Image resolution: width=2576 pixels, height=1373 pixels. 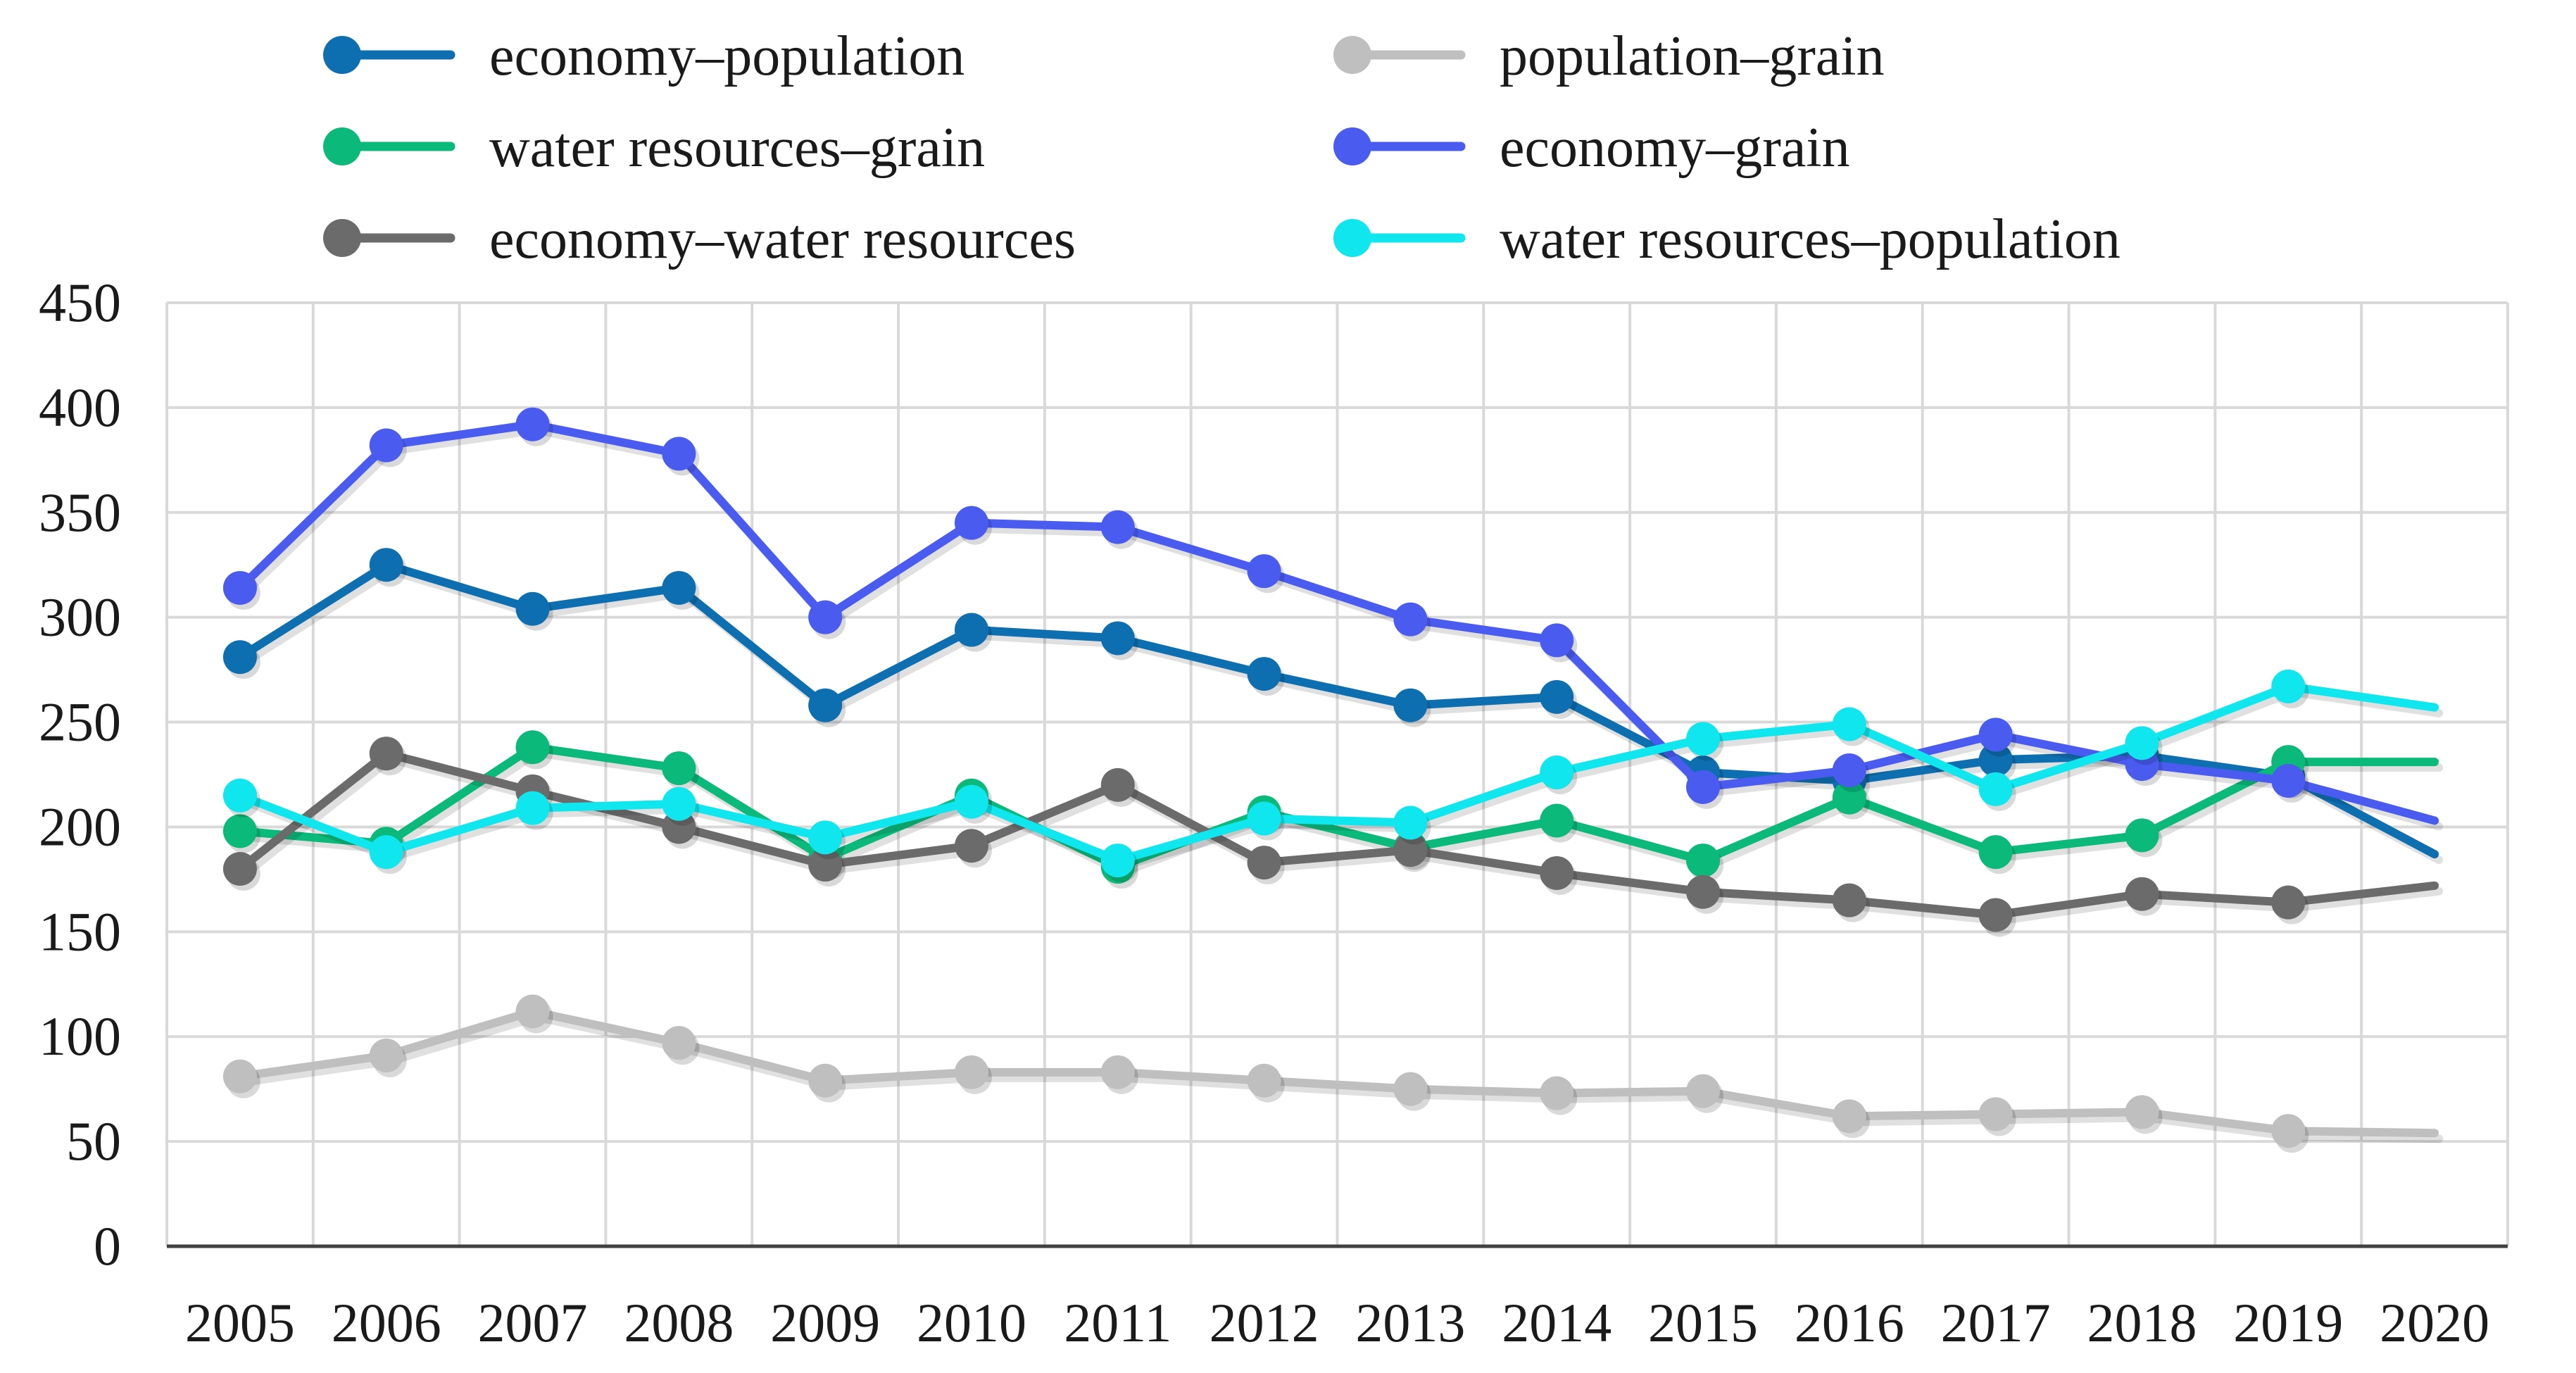 What do you see at coordinates (386, 1322) in the screenshot?
I see `x-tick-label: 2006` at bounding box center [386, 1322].